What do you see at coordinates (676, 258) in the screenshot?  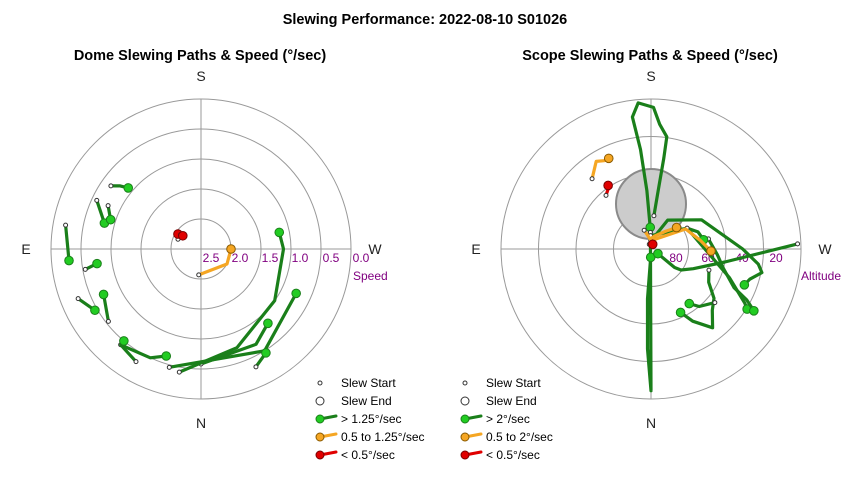 I see `scope-ring-label-0: 80` at bounding box center [676, 258].